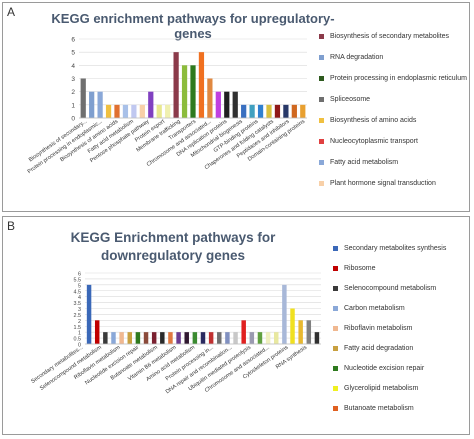  Describe the element at coordinates (79, 286) in the screenshot. I see `chart-b-y-tick-label: 5` at that location.